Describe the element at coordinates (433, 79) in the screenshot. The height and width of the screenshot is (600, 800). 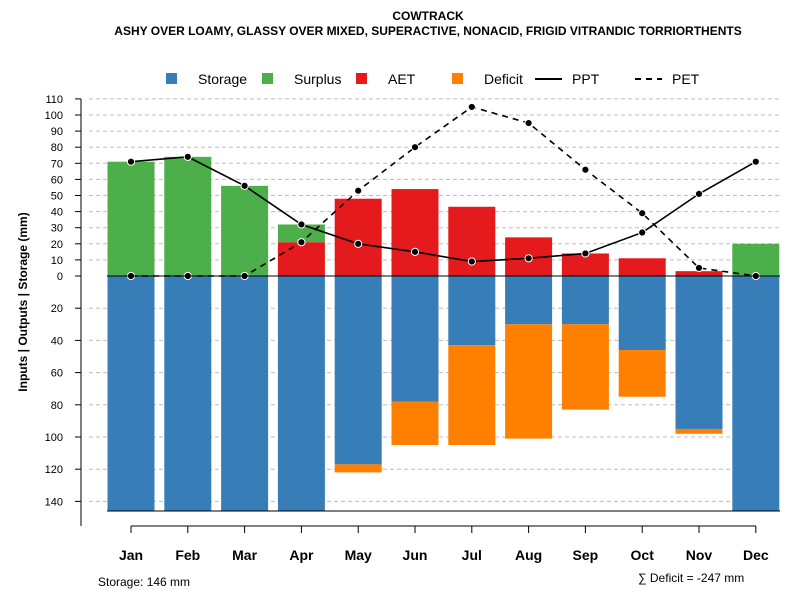
I see `legend: Storage Surplus AET Deficit PPT PET` at that location.